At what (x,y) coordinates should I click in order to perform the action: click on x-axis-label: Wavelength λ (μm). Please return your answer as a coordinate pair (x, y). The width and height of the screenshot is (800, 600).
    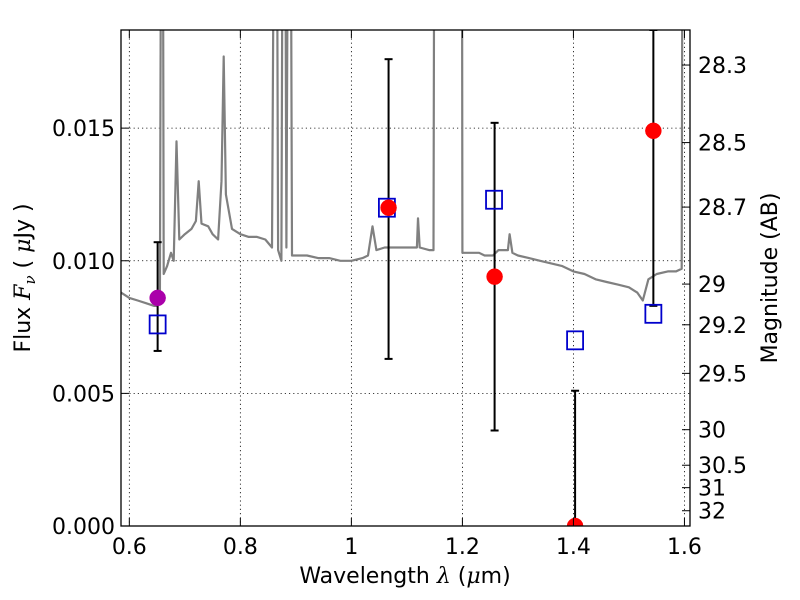
    Looking at the image, I should click on (404, 576).